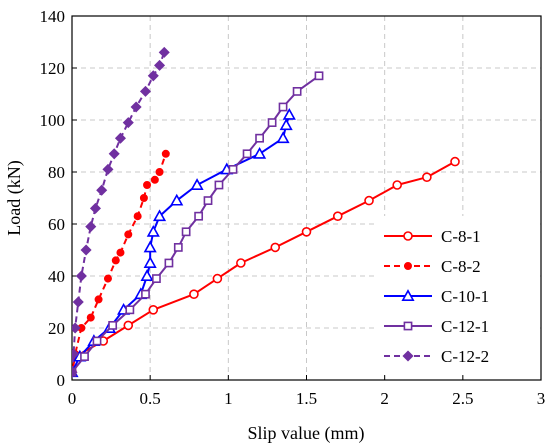 Image resolution: width=550 pixels, height=447 pixels. I want to click on series-line, so click(119, 212).